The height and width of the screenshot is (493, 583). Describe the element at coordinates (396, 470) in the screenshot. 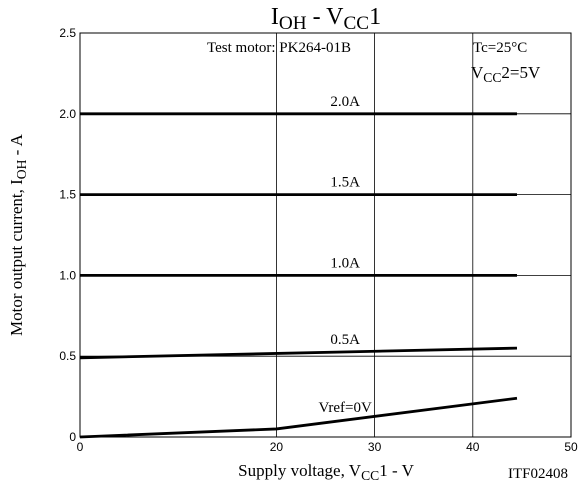

I see `text-part: 1 - V` at that location.